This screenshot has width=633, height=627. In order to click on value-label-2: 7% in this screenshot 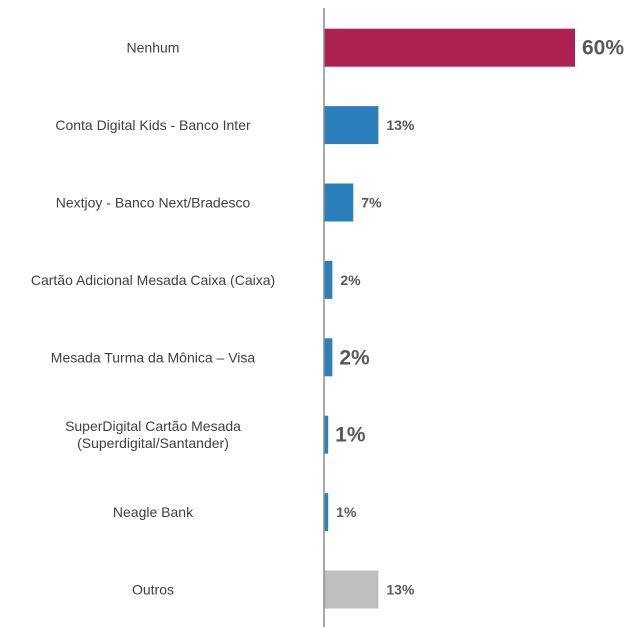, I will do `click(371, 203)`.